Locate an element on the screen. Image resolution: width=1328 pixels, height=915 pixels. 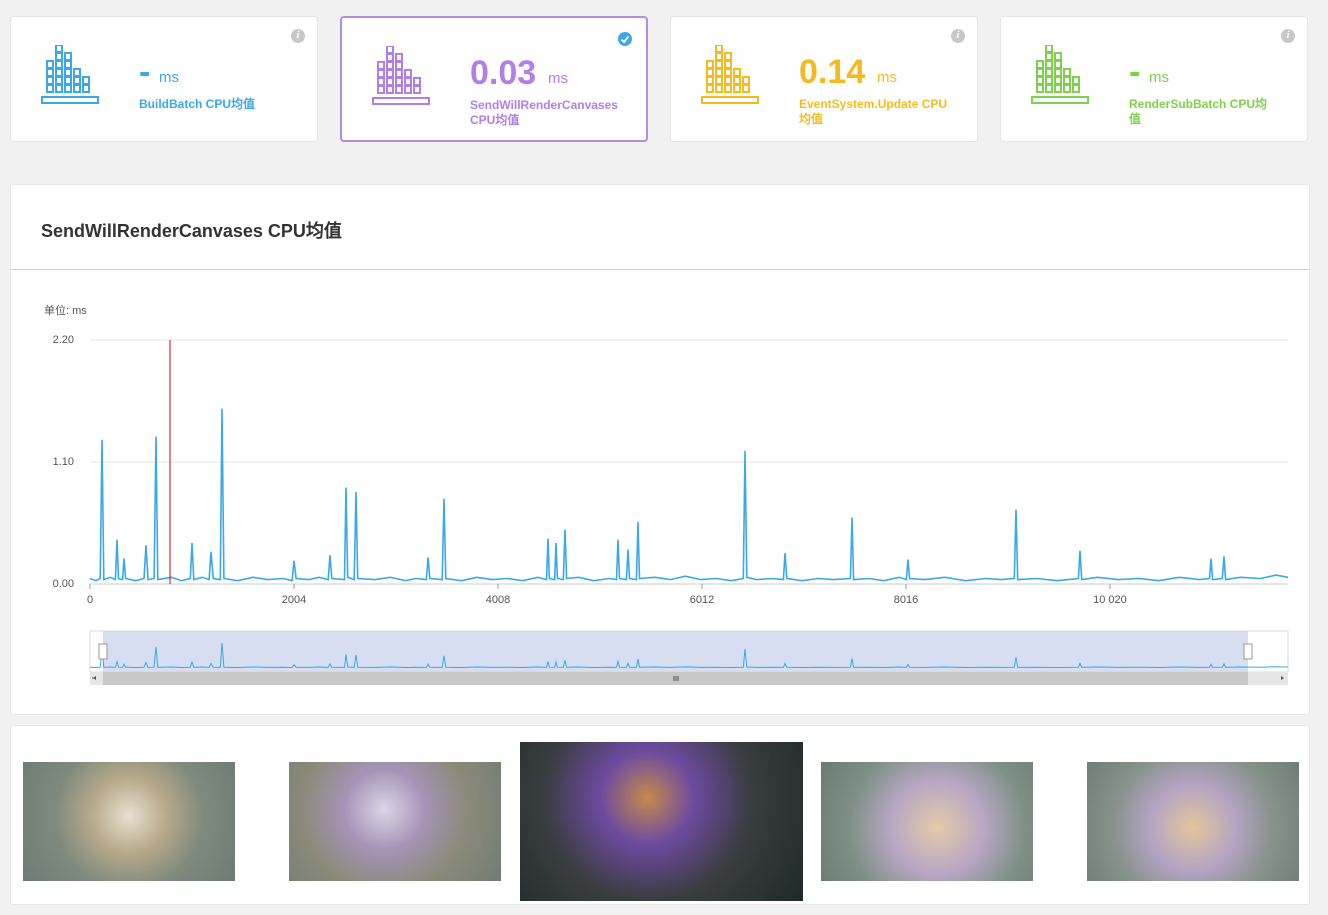
scroll-grip is located at coordinates (676, 678).